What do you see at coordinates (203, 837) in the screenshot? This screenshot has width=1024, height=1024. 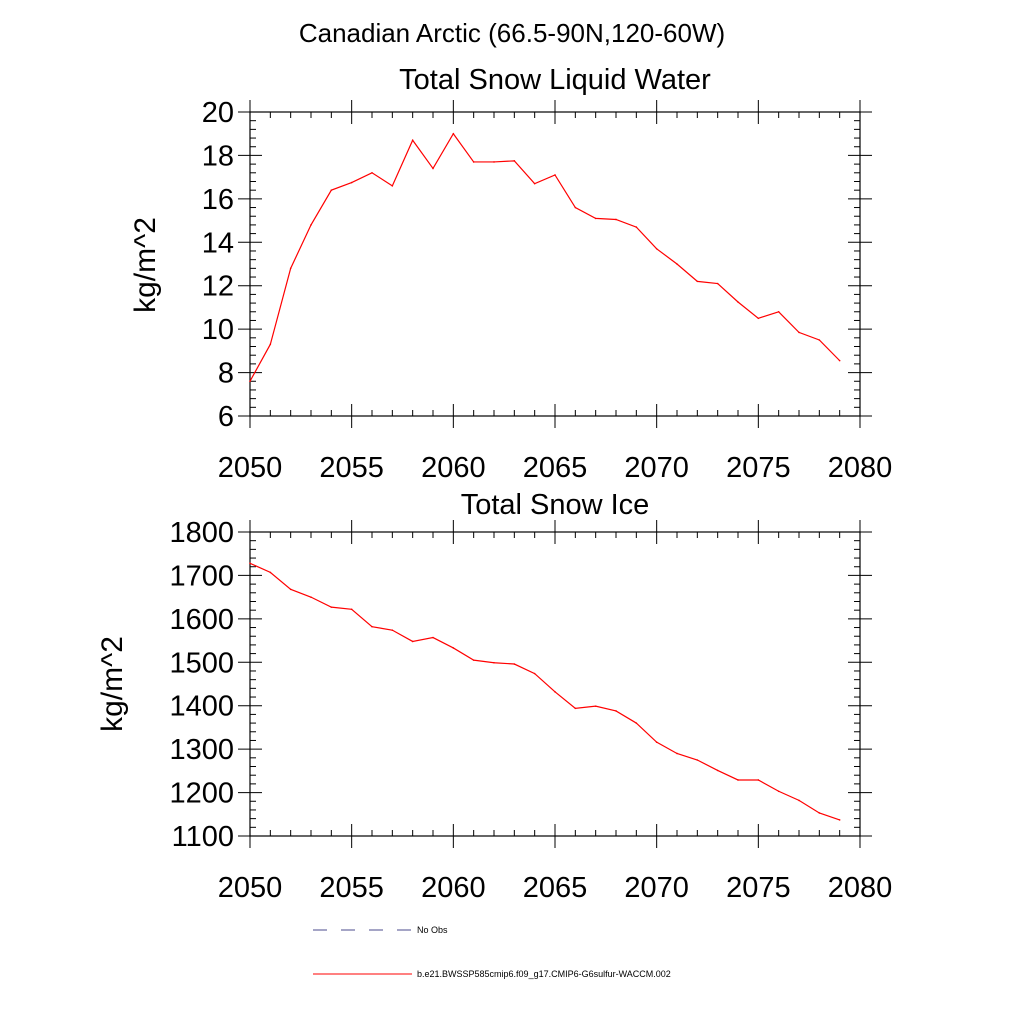 I see `y-tick-label: 1100` at bounding box center [203, 837].